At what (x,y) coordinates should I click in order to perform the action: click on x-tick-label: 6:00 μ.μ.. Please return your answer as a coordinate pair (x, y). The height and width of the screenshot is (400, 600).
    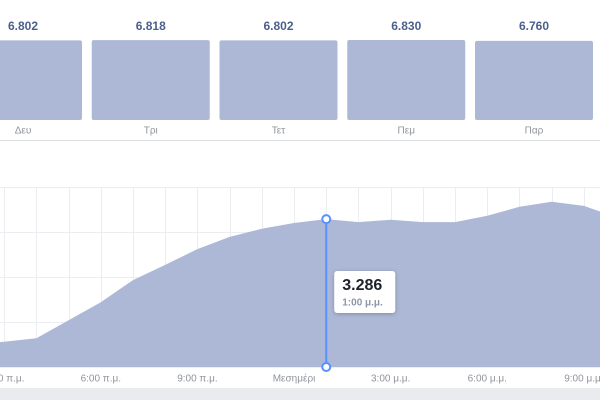
    Looking at the image, I should click on (487, 379).